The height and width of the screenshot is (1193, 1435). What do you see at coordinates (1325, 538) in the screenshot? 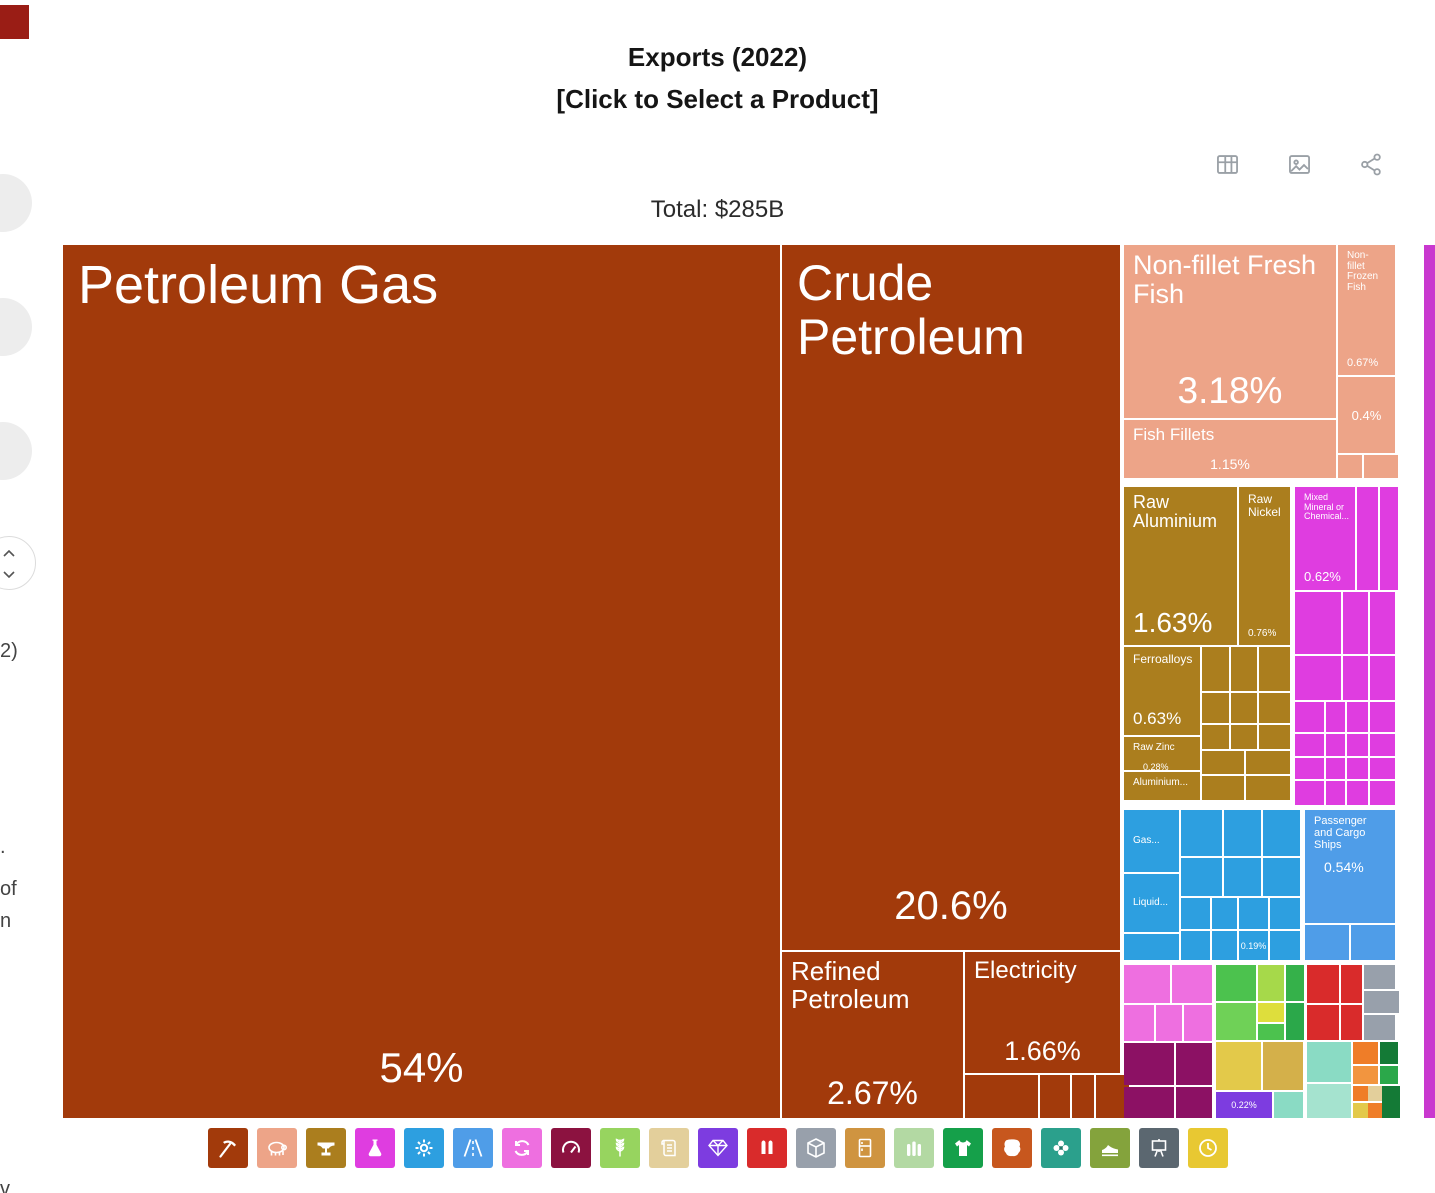
I see `treemap-cell-mixed-mineral-or-chemical: Mixed Mineral or Chemical... 0.62%` at bounding box center [1325, 538].